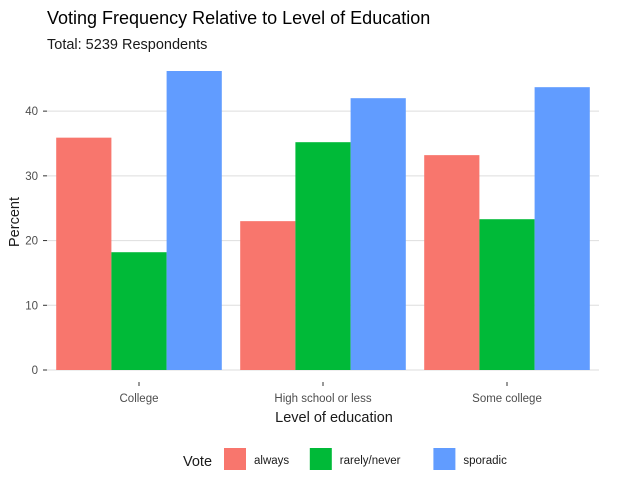  I want to click on legend-title: Vote, so click(197, 462).